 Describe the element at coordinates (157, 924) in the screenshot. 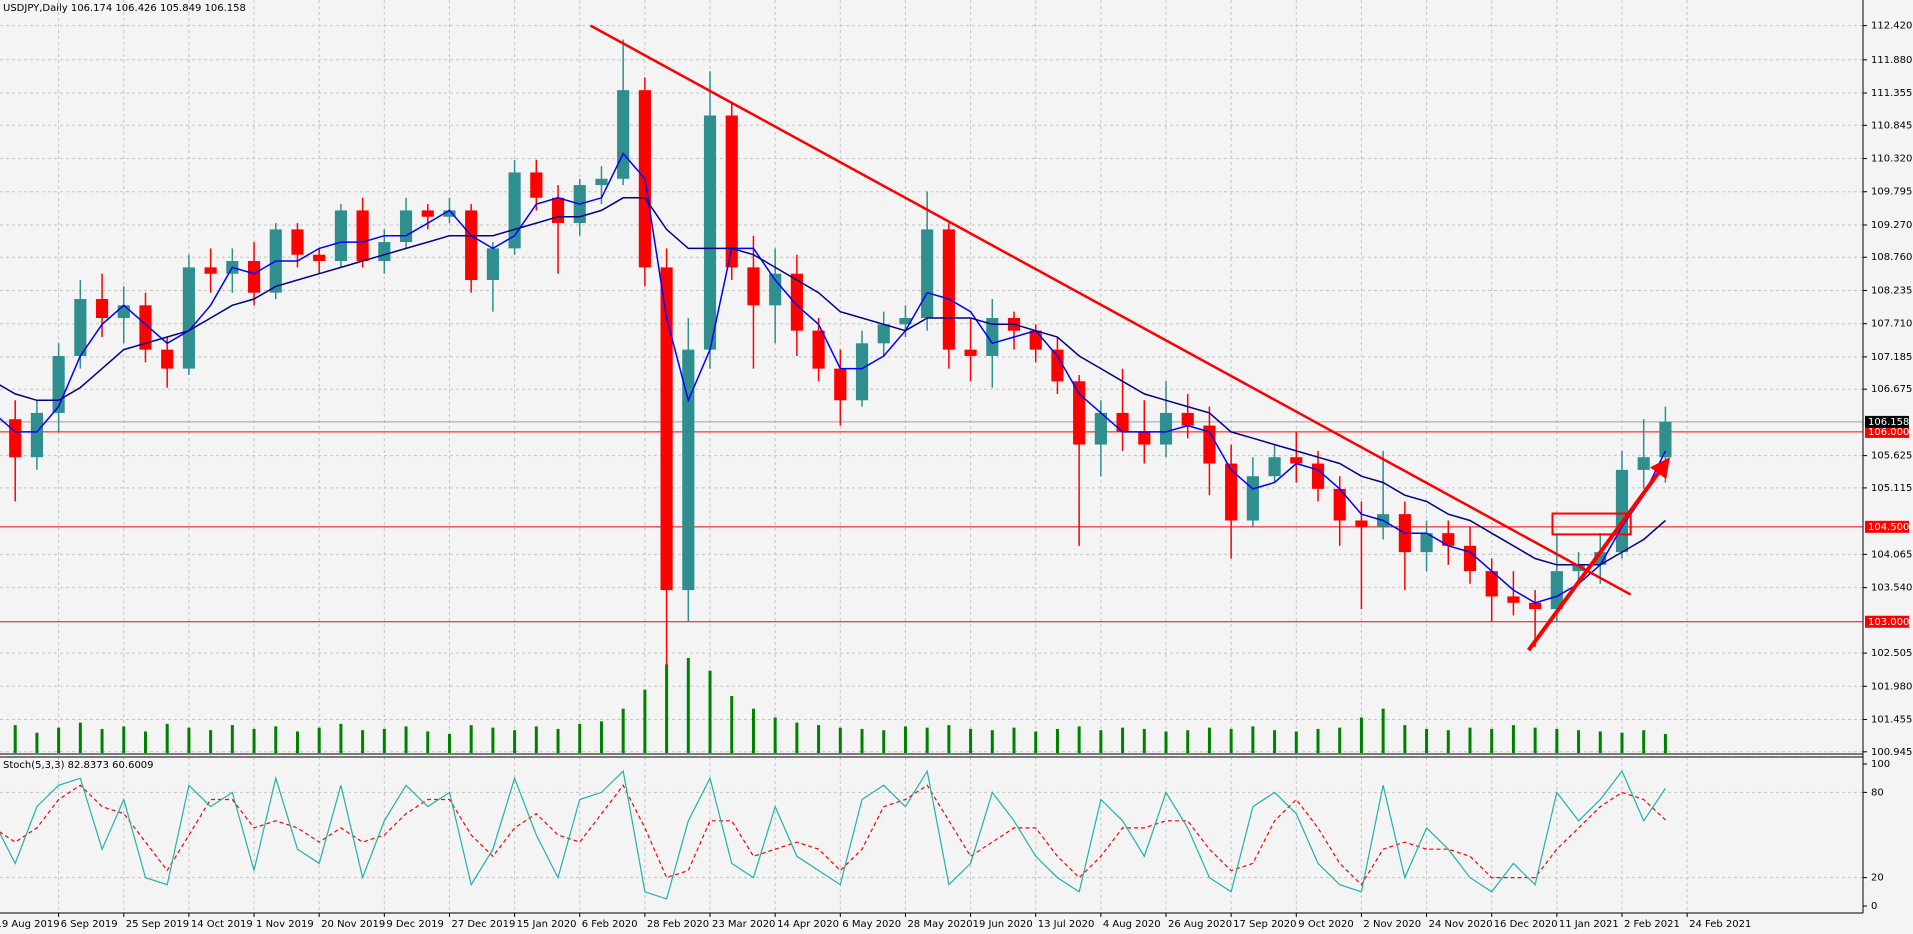

I see `x-tick-label: 25 Sep 2019` at that location.